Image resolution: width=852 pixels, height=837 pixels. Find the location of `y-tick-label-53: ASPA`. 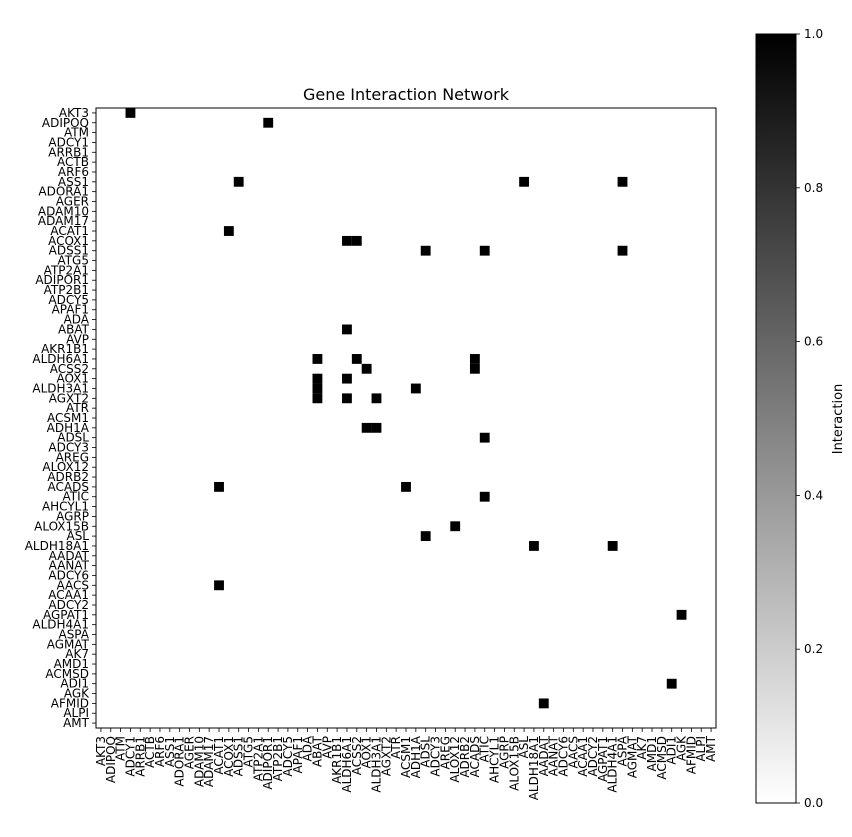

y-tick-label-53: ASPA is located at coordinates (73, 635).